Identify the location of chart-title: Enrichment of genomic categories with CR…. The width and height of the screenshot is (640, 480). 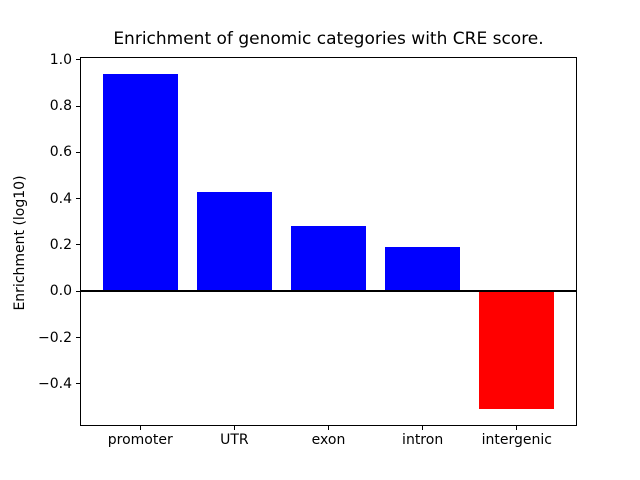
(328, 39).